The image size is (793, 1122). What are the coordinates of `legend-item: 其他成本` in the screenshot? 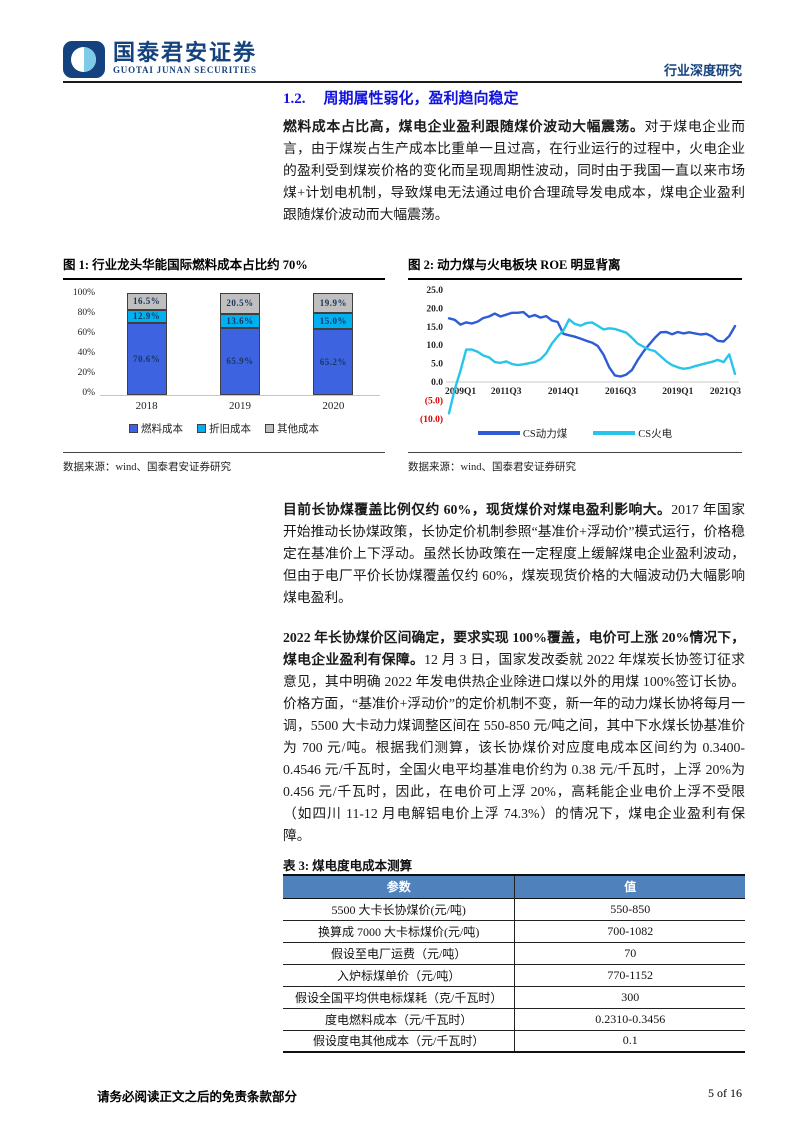 It's located at (292, 428).